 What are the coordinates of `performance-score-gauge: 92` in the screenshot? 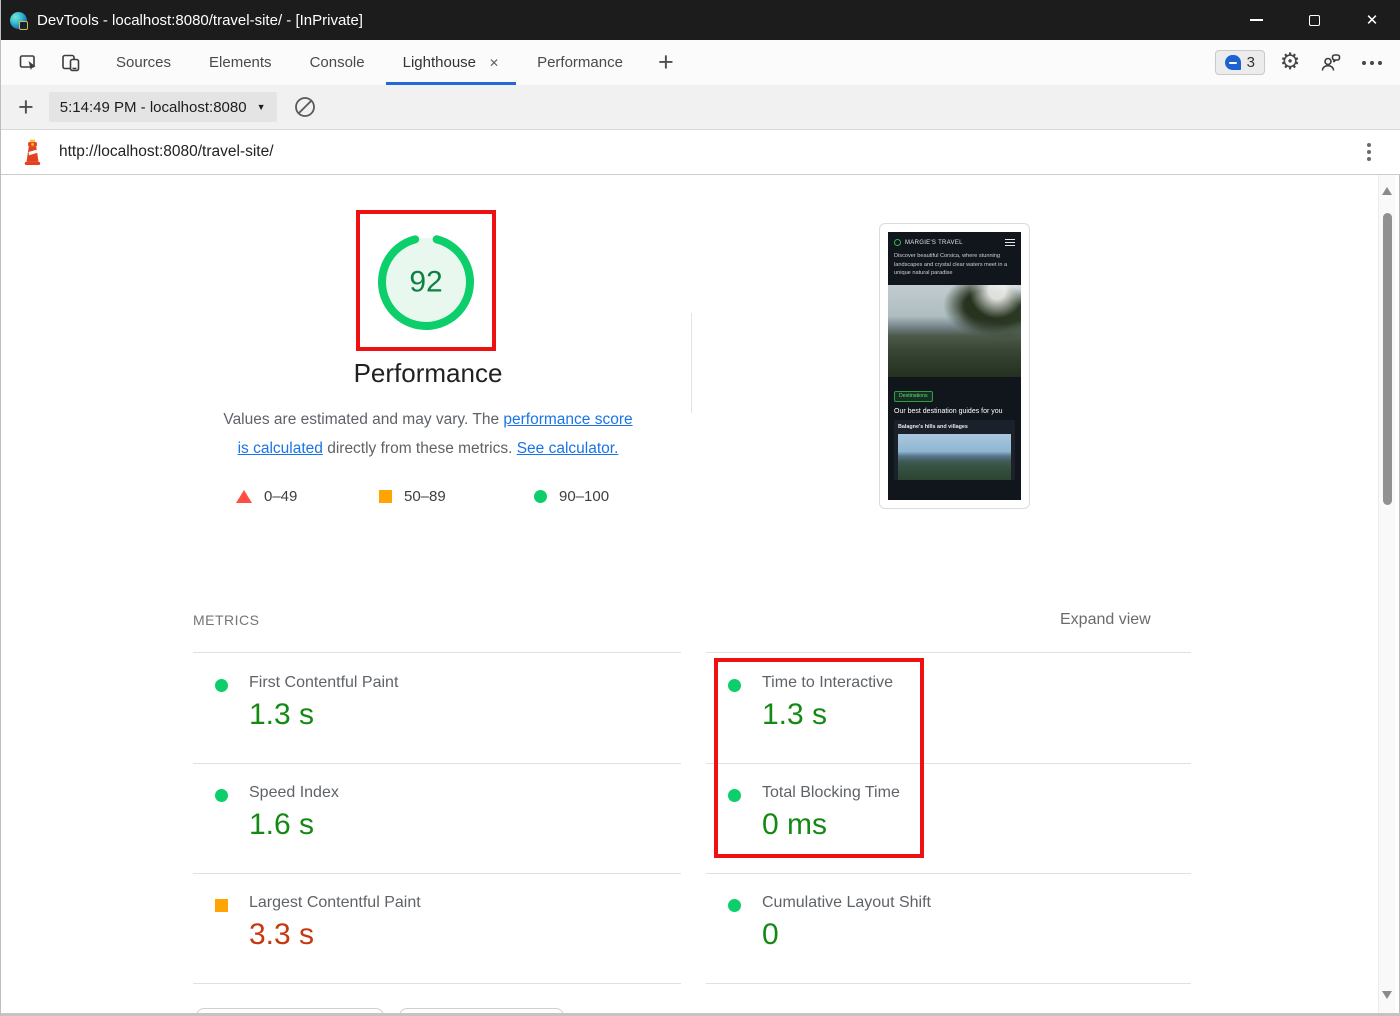 It's located at (426, 282).